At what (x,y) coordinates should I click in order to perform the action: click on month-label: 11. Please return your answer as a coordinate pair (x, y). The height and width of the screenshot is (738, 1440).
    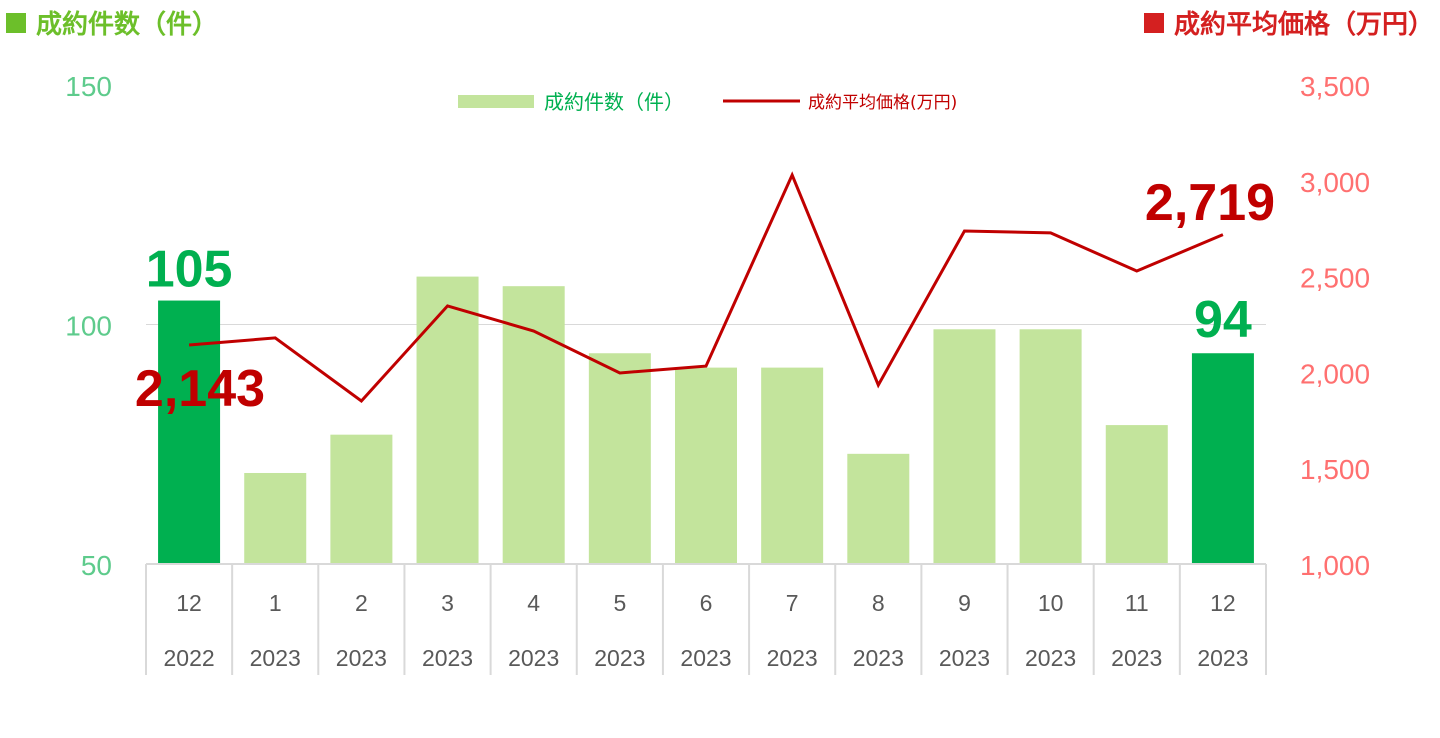
    Looking at the image, I should click on (1137, 603).